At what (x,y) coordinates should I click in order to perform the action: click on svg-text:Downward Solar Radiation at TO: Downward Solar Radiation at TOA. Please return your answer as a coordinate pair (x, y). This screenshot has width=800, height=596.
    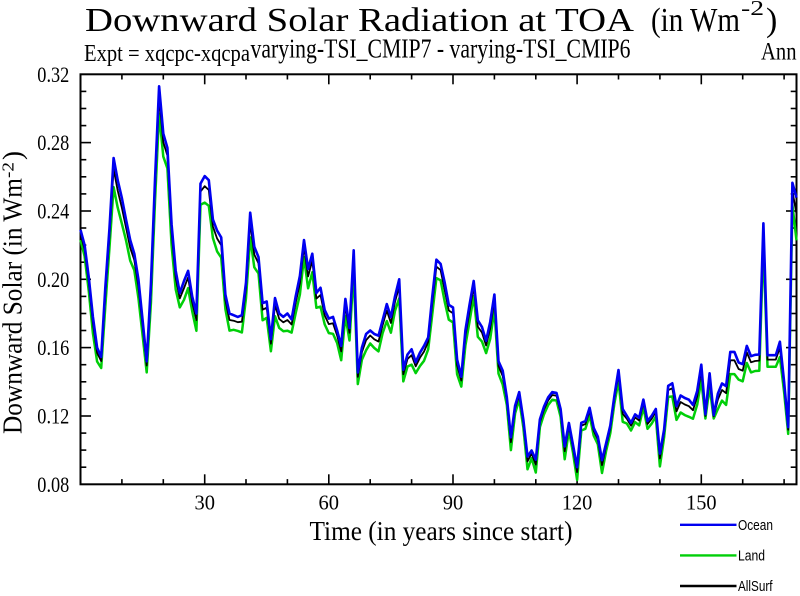
    Looking at the image, I should click on (359, 20).